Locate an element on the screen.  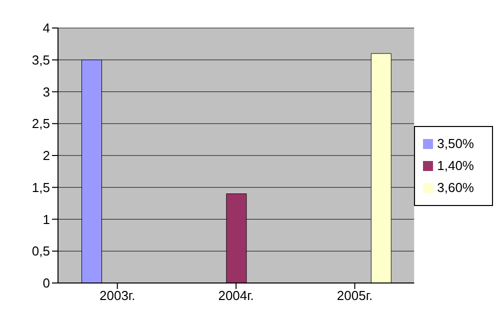
y-tick-label: 2,5 is located at coordinates (41, 124).